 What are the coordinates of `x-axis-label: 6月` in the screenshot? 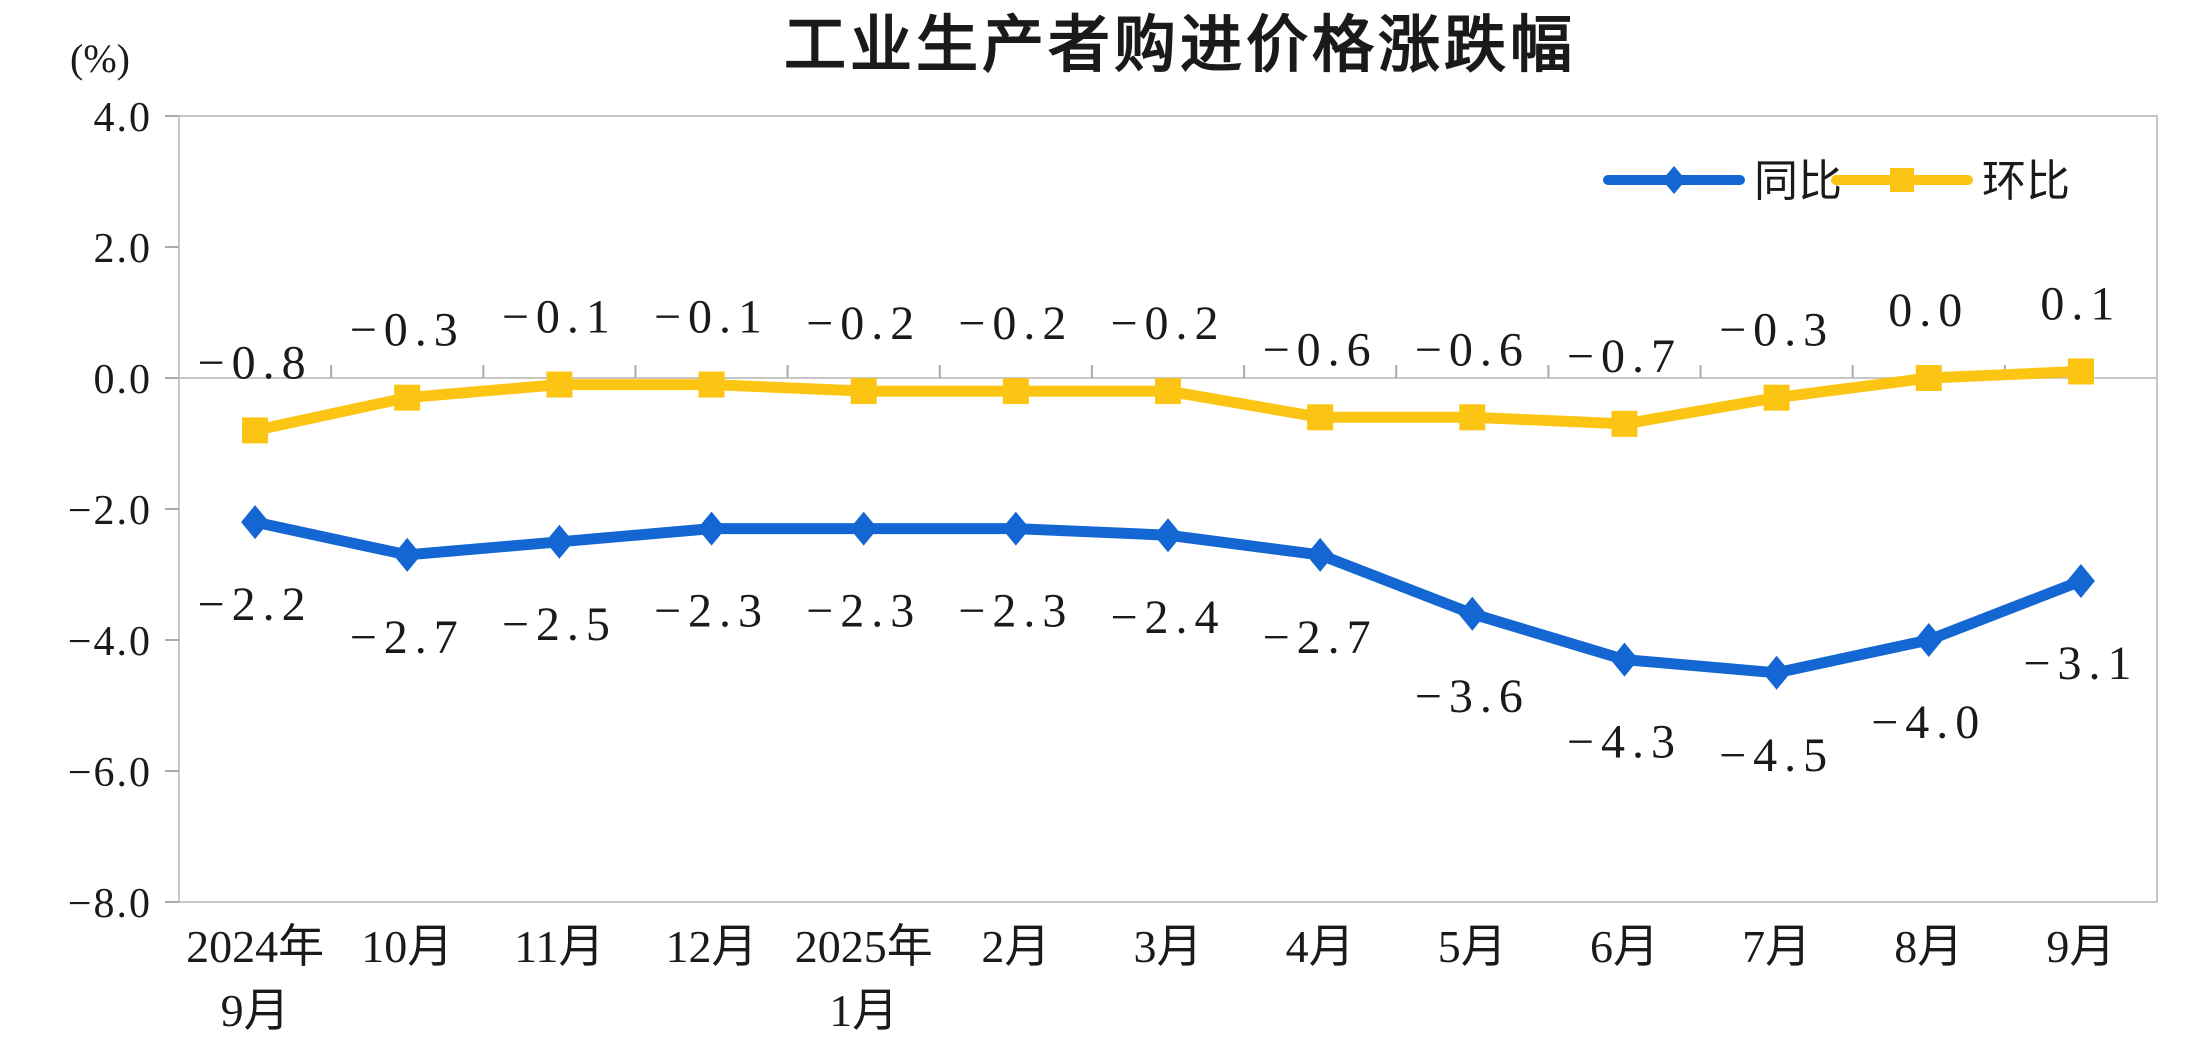 It's located at (1624, 946).